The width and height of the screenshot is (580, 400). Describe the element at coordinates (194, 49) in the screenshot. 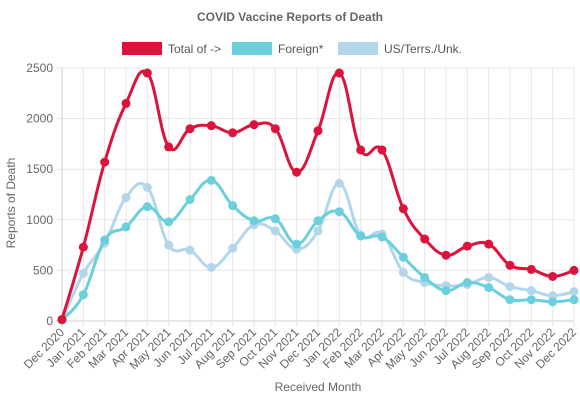

I see `legend-label: Total of ->` at that location.